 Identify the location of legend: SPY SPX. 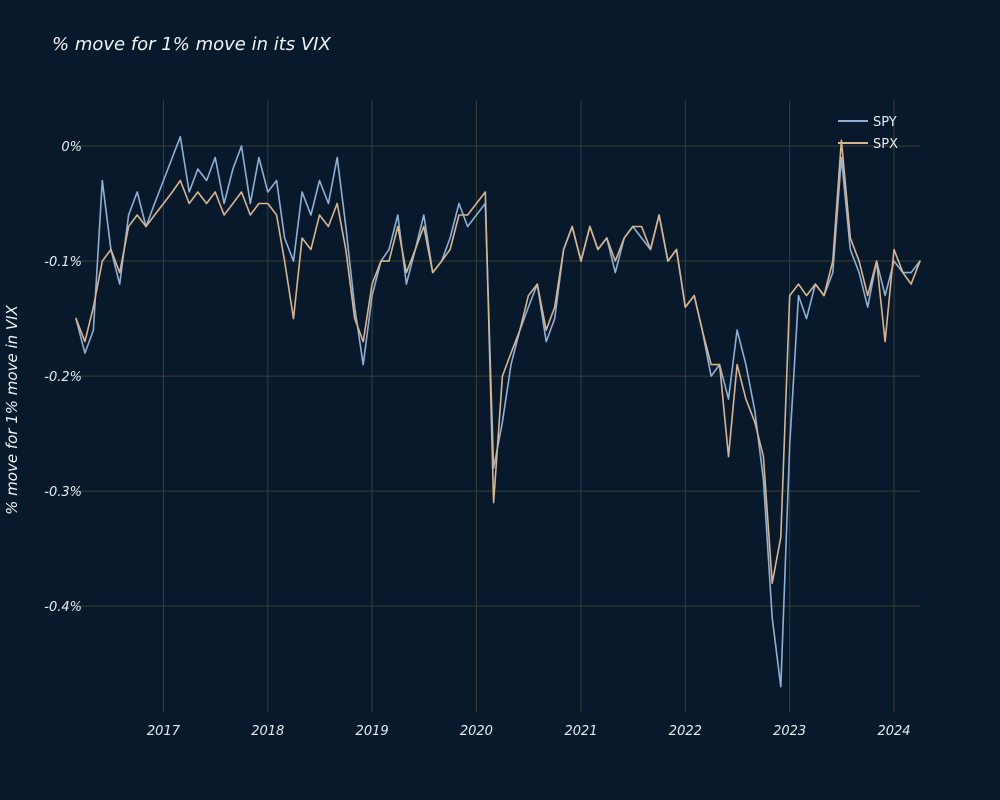
(868, 133).